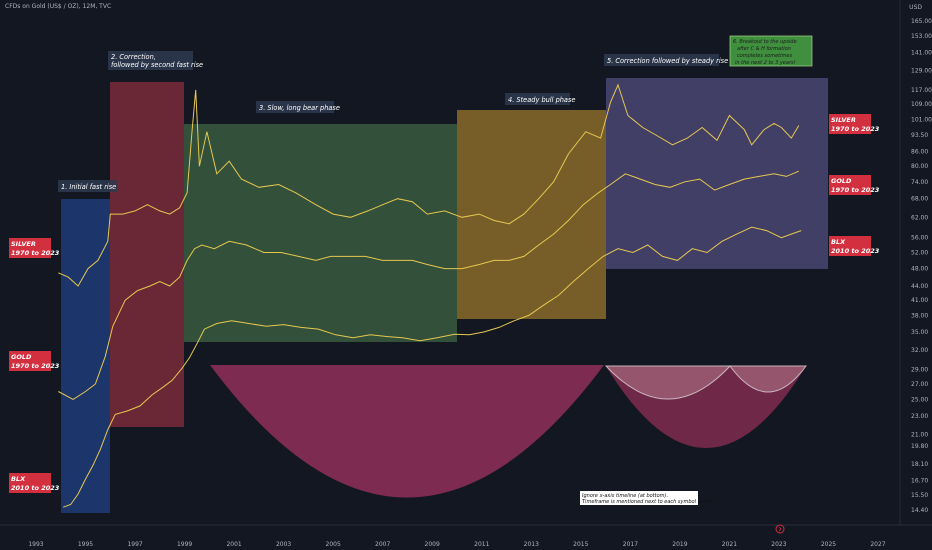 This screenshot has height=550, width=932. Describe the element at coordinates (843, 120) in the screenshot. I see `right-label-silver-line-1: SILVER` at that location.